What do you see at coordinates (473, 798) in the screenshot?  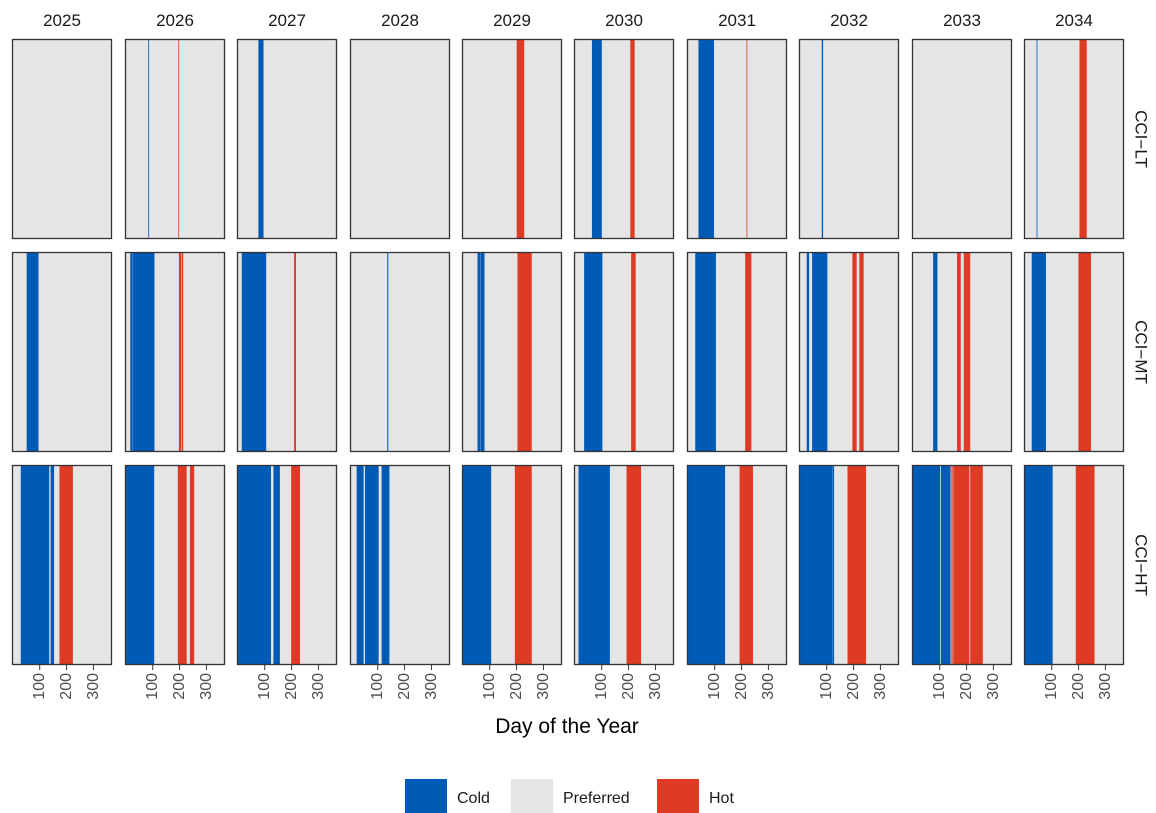 I see `legend-label-cold: Cold` at bounding box center [473, 798].